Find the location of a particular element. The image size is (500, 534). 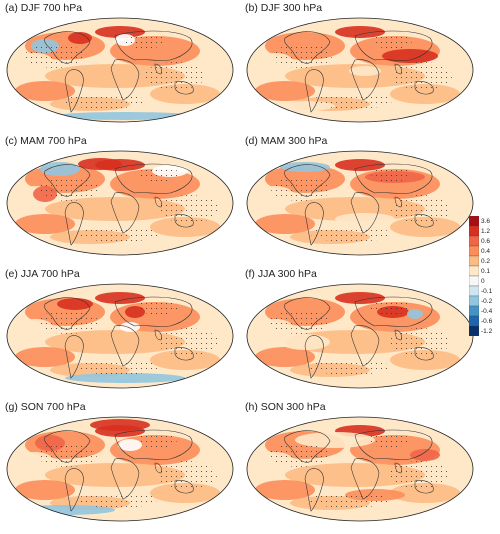

panel-g: (g) SON 700 hPa is located at coordinates (120, 465).